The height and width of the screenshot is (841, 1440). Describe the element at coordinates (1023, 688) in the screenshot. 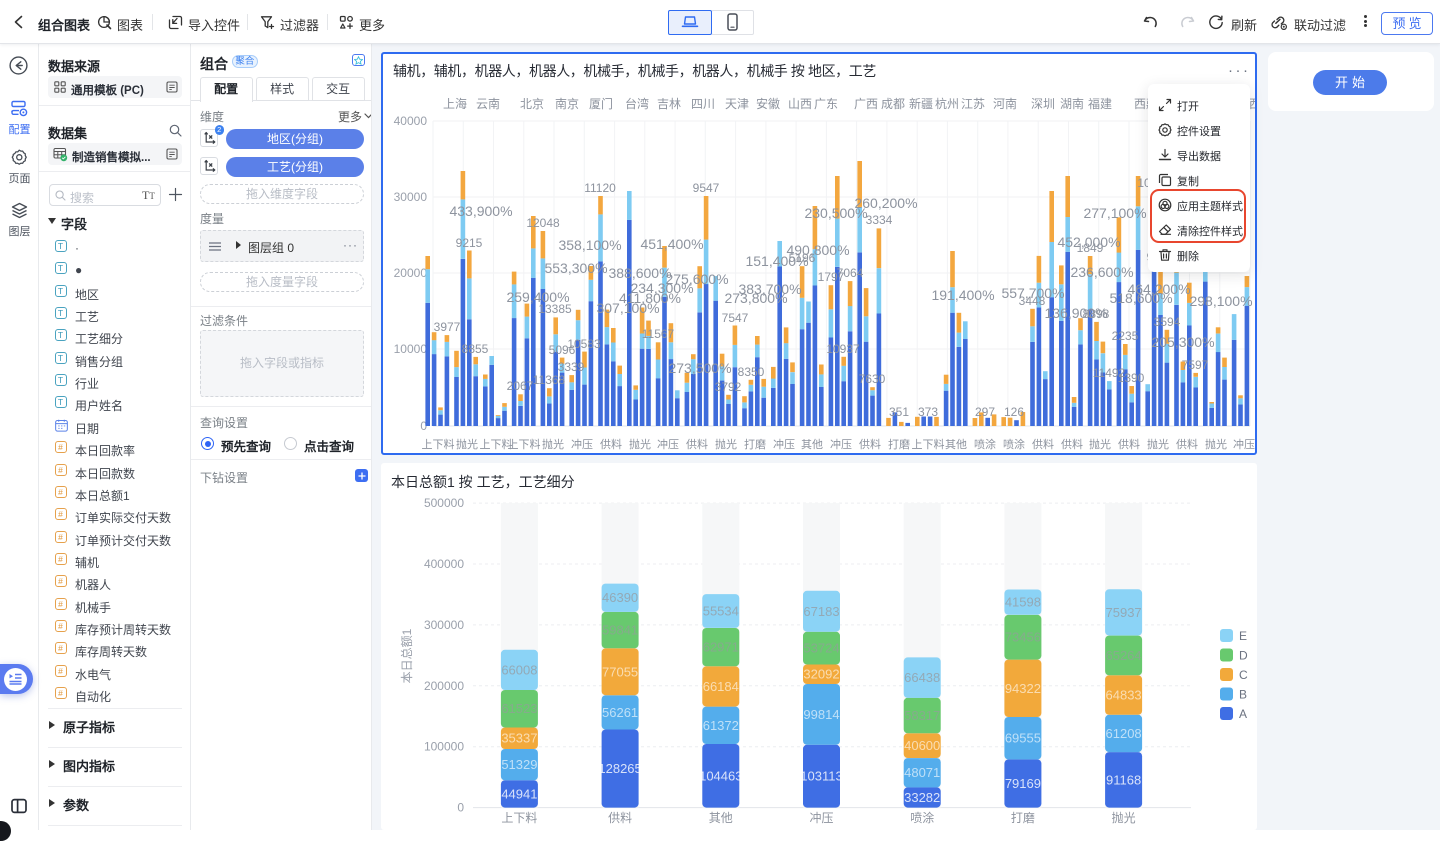

I see `svg-text: 94322` at that location.